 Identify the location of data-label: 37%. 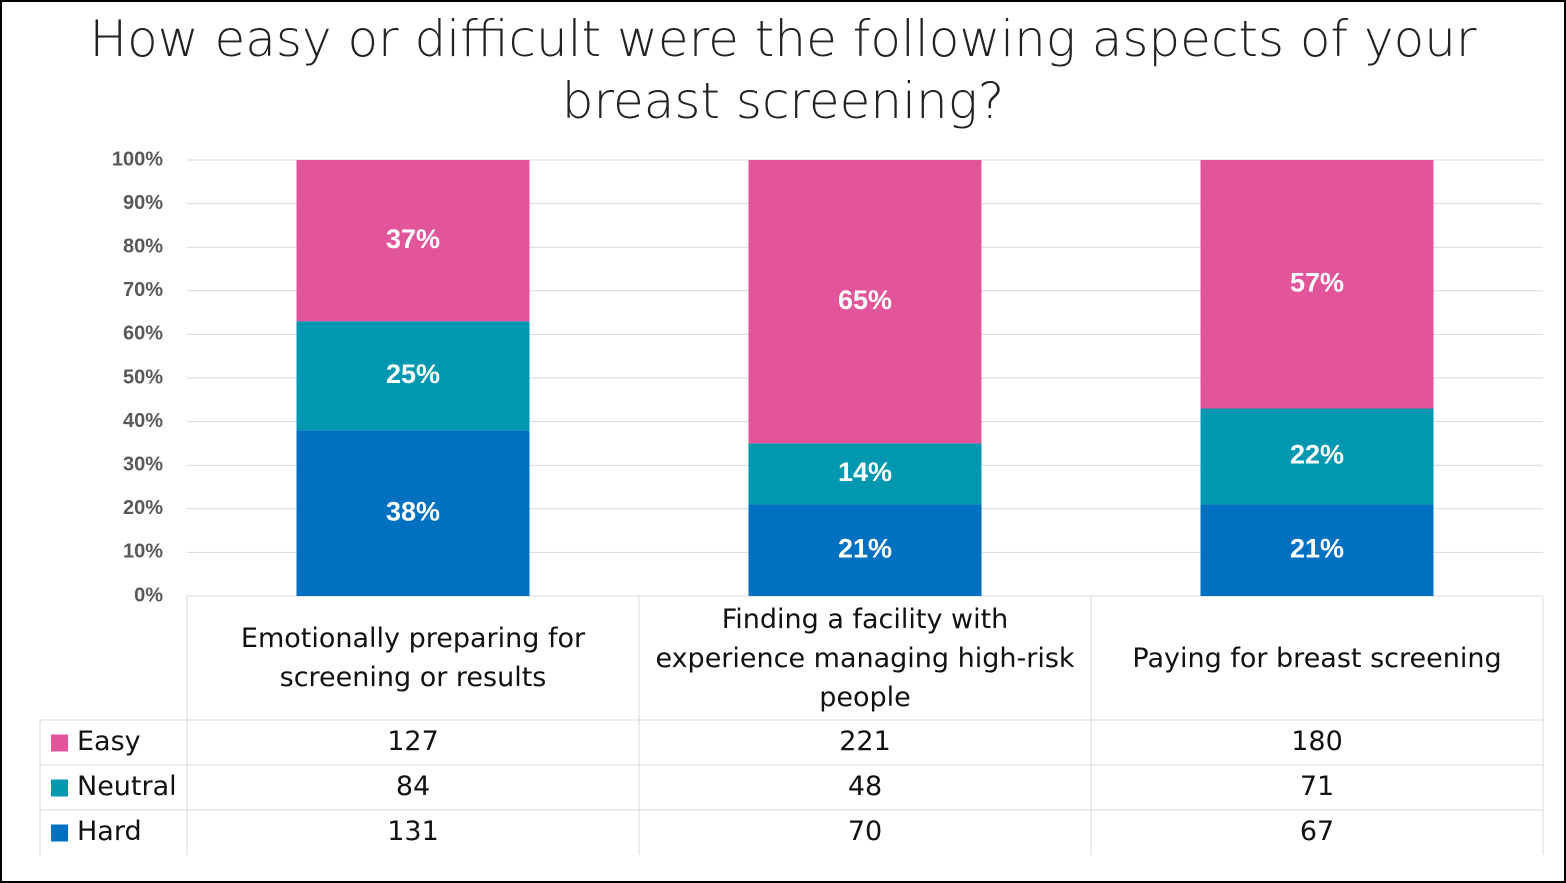
(413, 239).